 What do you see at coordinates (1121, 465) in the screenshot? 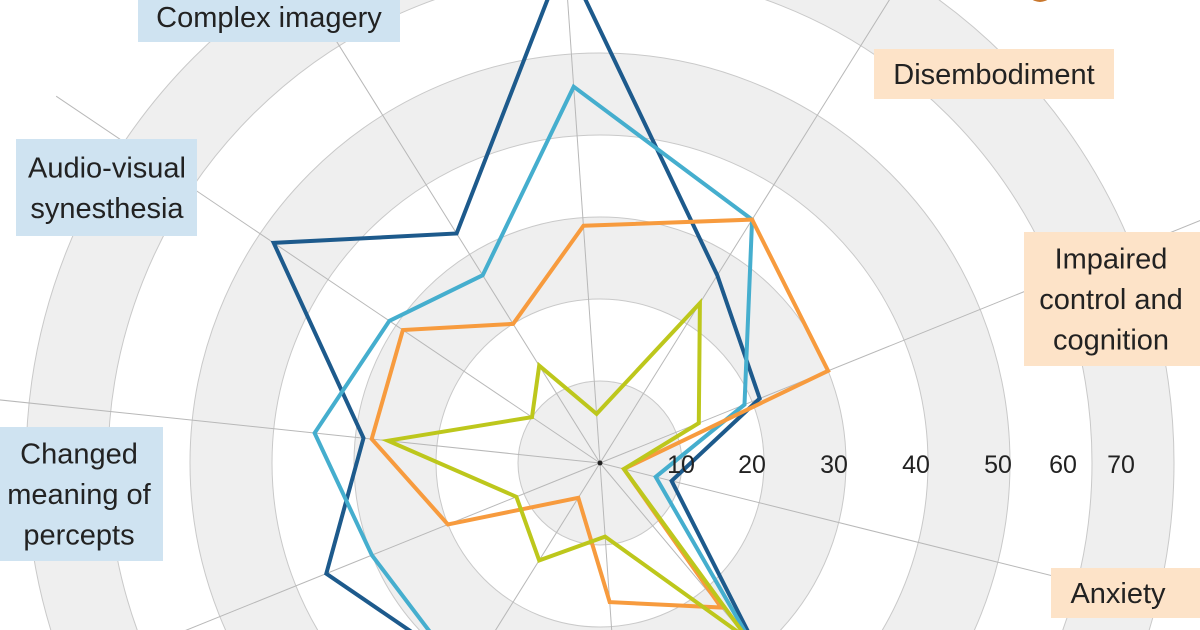
I see `tick-label-70: 70` at bounding box center [1121, 465].